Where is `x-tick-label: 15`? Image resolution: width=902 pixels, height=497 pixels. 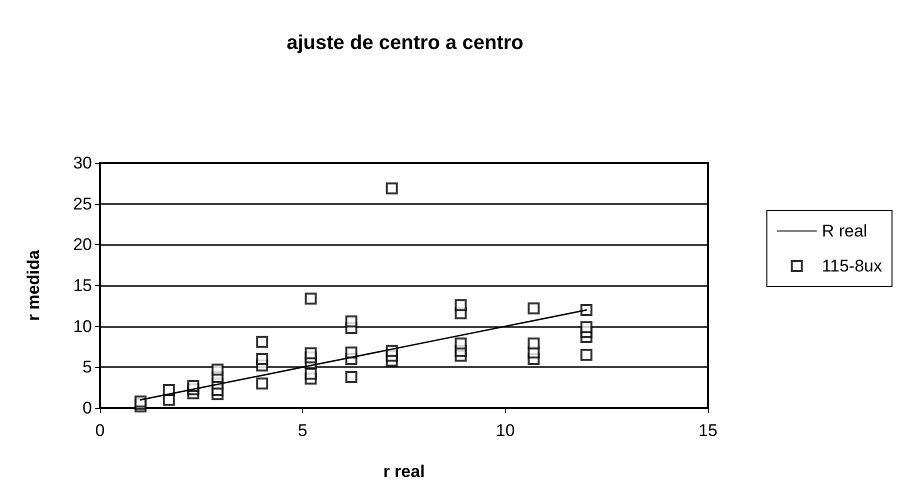
x-tick-label: 15 is located at coordinates (708, 430).